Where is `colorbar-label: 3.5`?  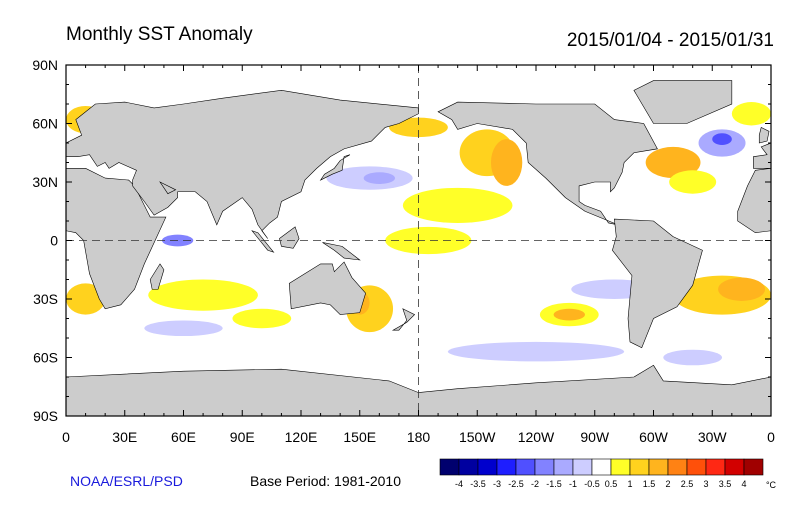
colorbar-label: 3.5 is located at coordinates (725, 484).